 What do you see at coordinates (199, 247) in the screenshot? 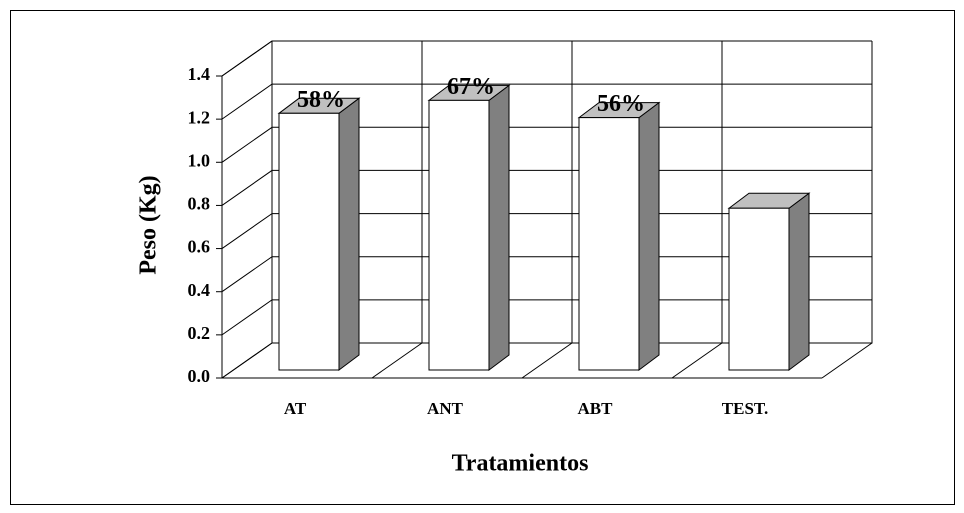
I see `y-tick-label: 0.6` at bounding box center [199, 247].